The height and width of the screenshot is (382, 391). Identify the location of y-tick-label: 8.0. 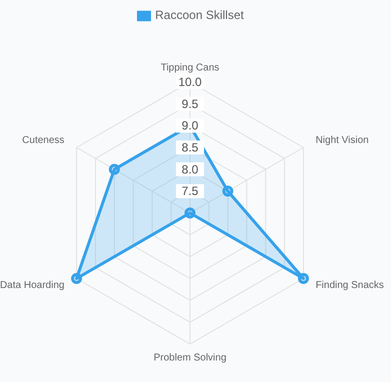
(190, 169).